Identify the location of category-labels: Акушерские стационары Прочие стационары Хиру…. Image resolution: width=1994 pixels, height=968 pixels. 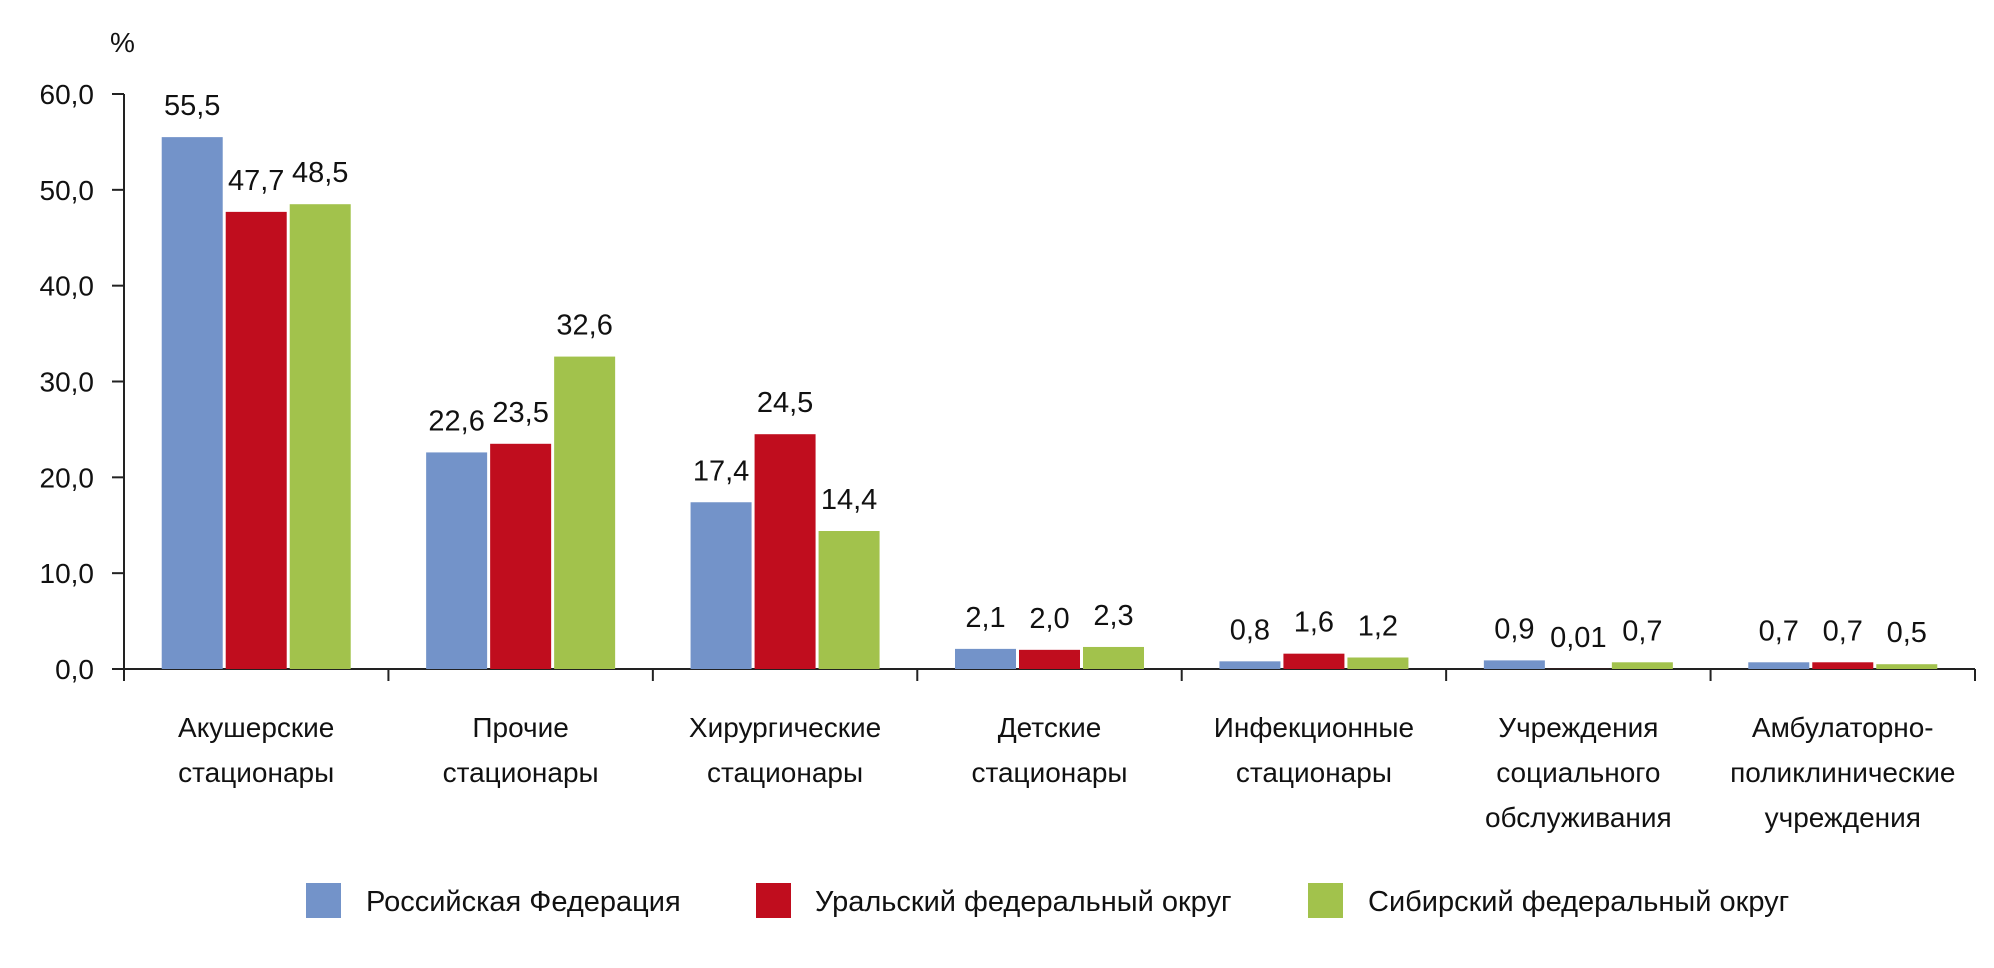
(1066, 772).